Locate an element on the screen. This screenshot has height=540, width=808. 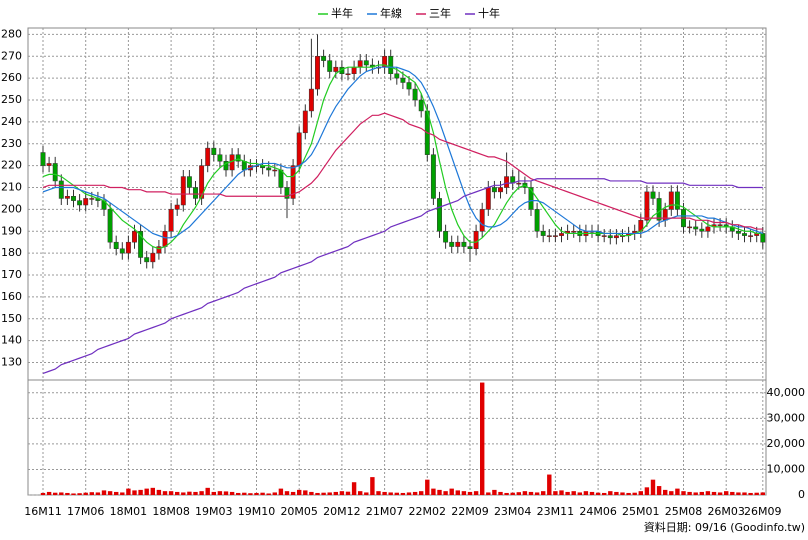
x-tick-label: 18M08 is located at coordinates (171, 511).